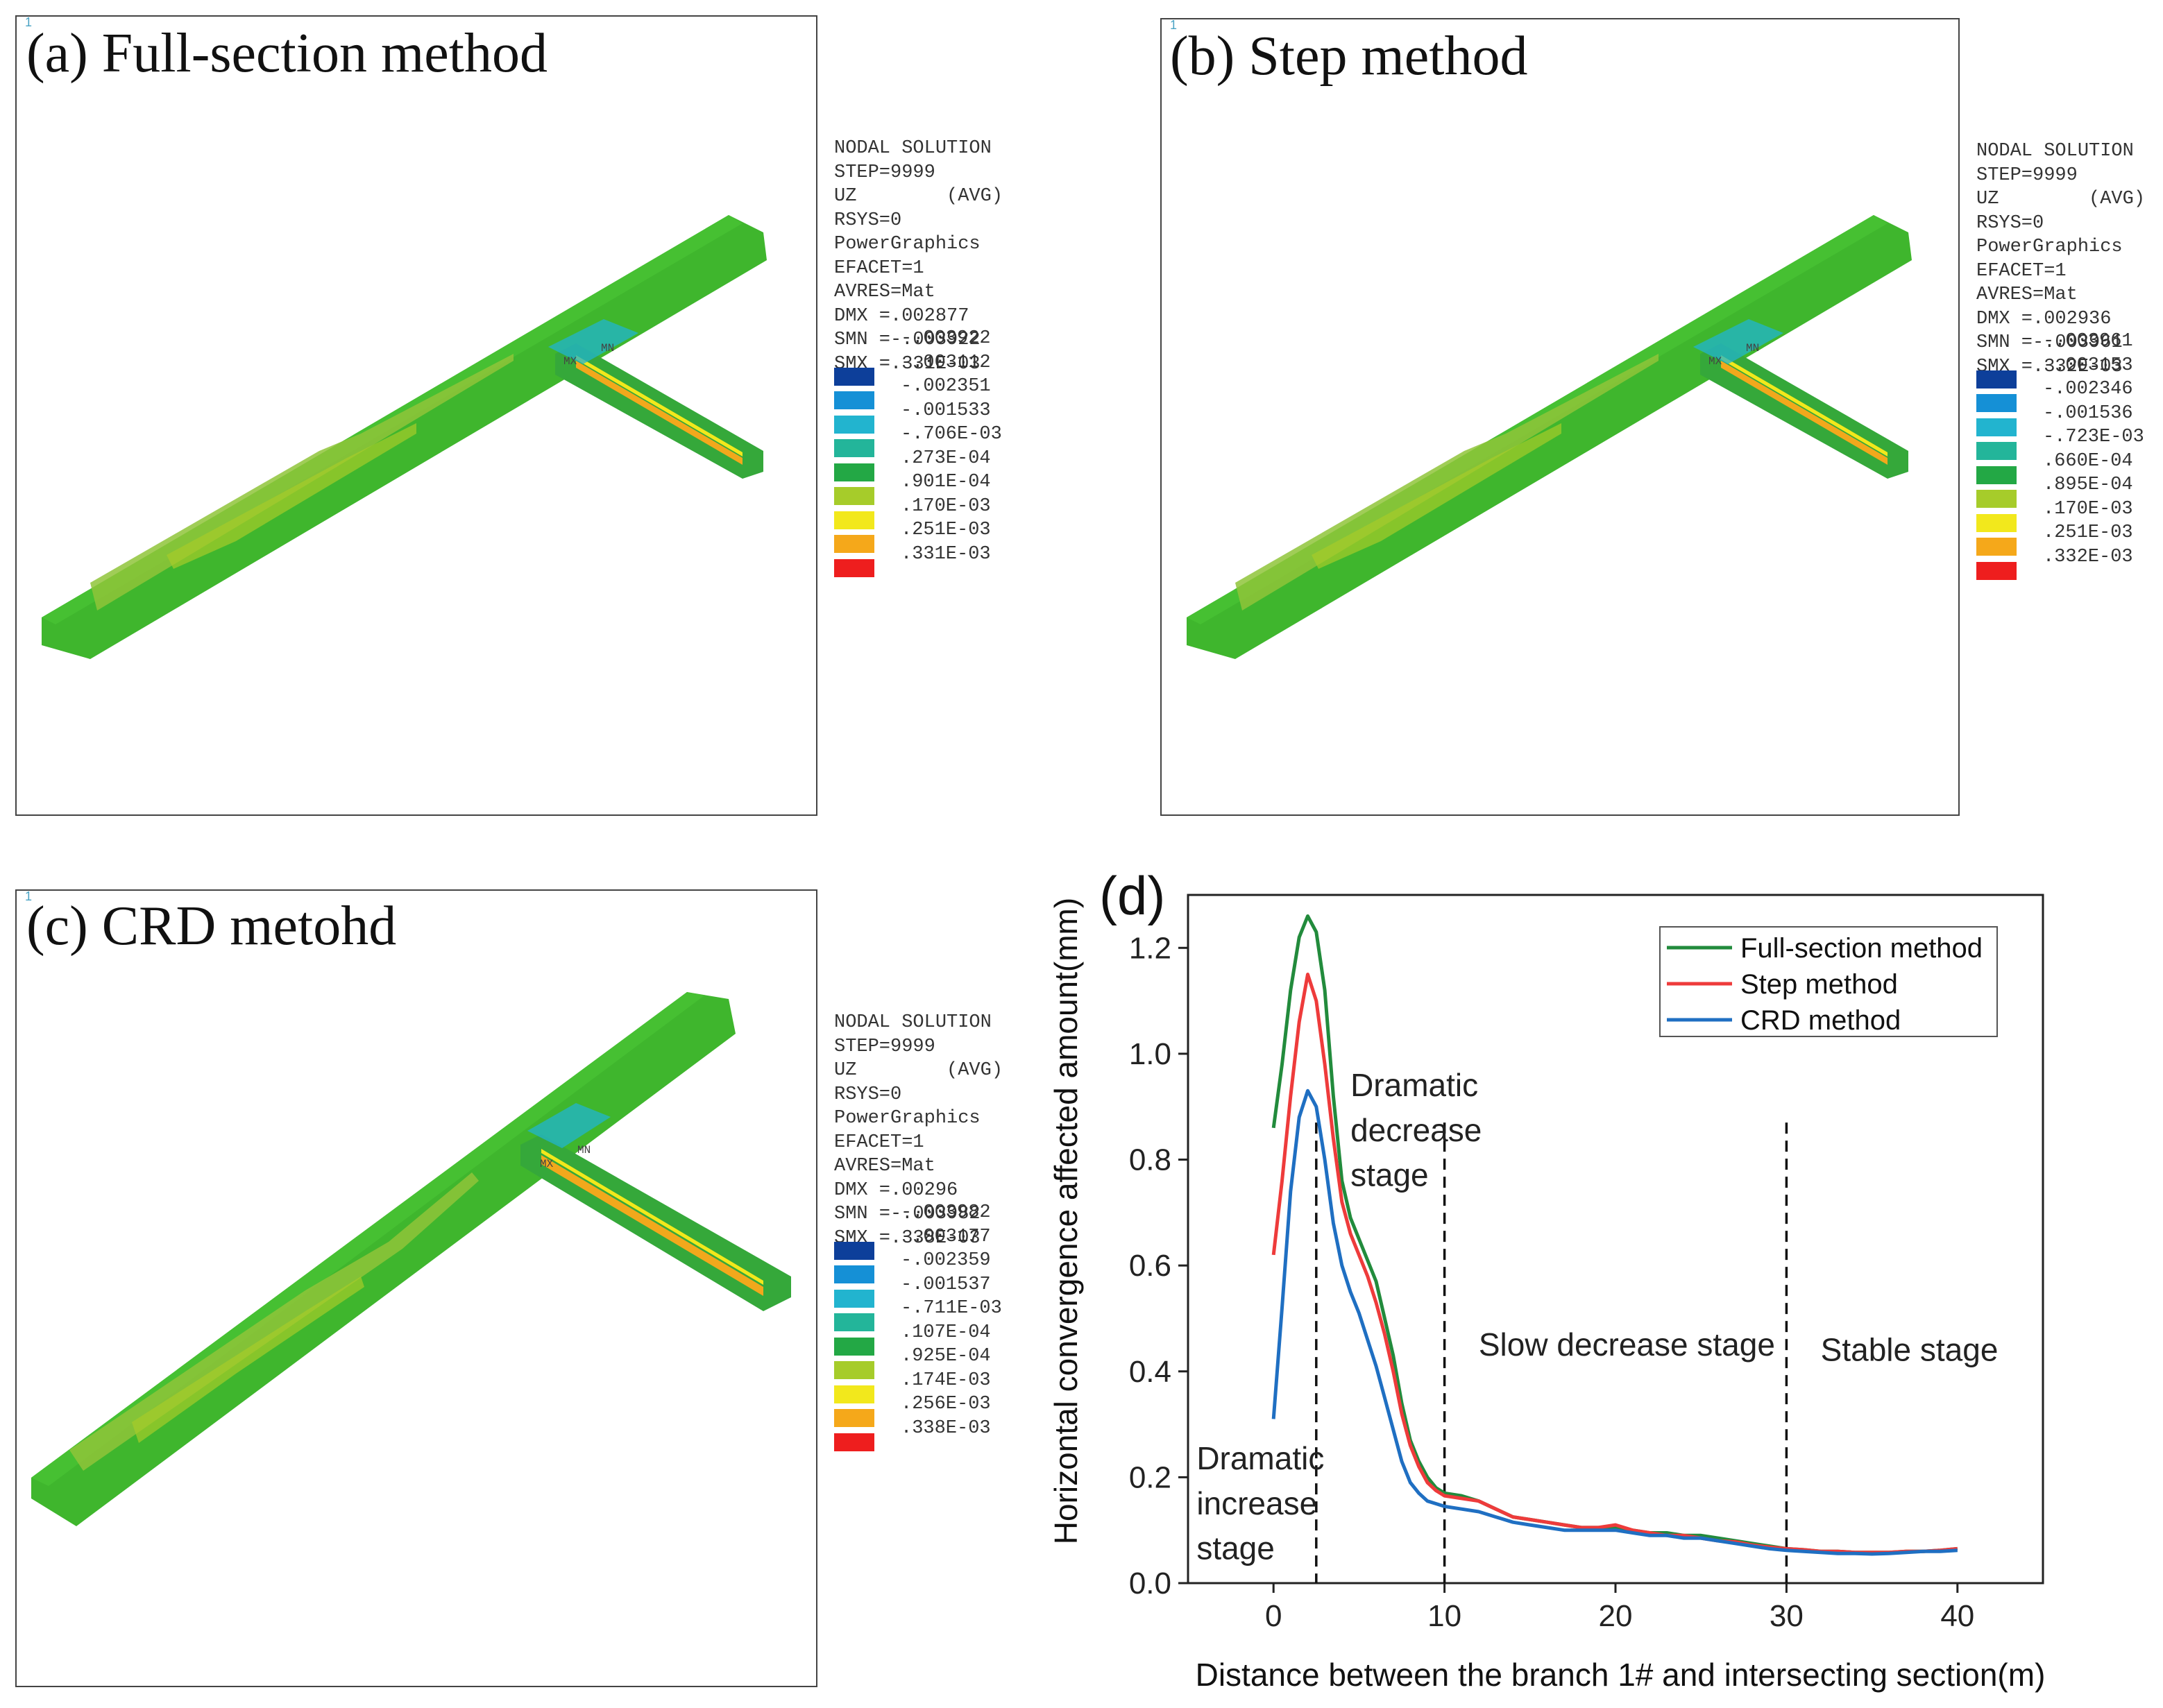  I want to click on mn-marker: MN, so click(584, 1150).